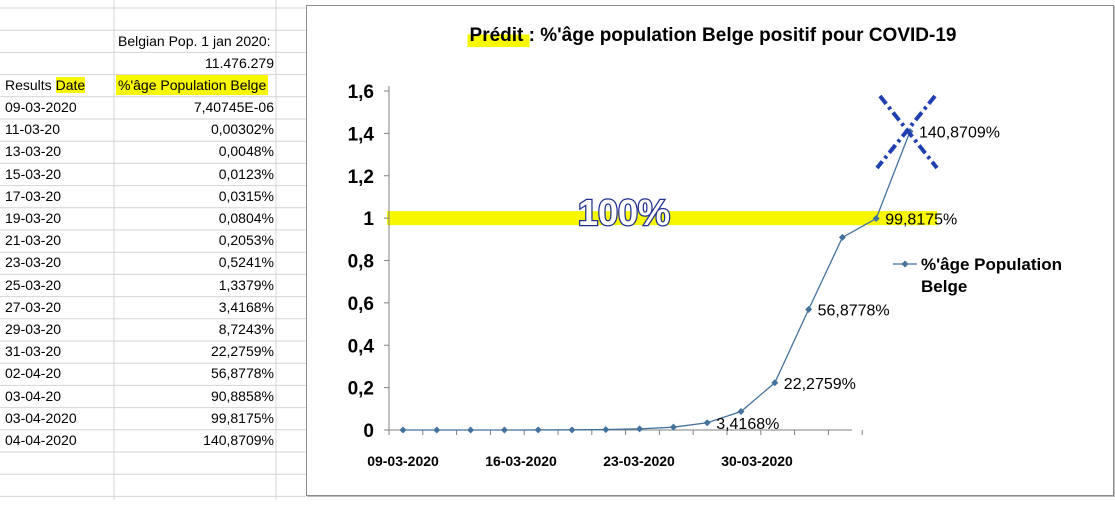  Describe the element at coordinates (403, 461) in the screenshot. I see `x-tick-label: 09-03-2020` at that location.